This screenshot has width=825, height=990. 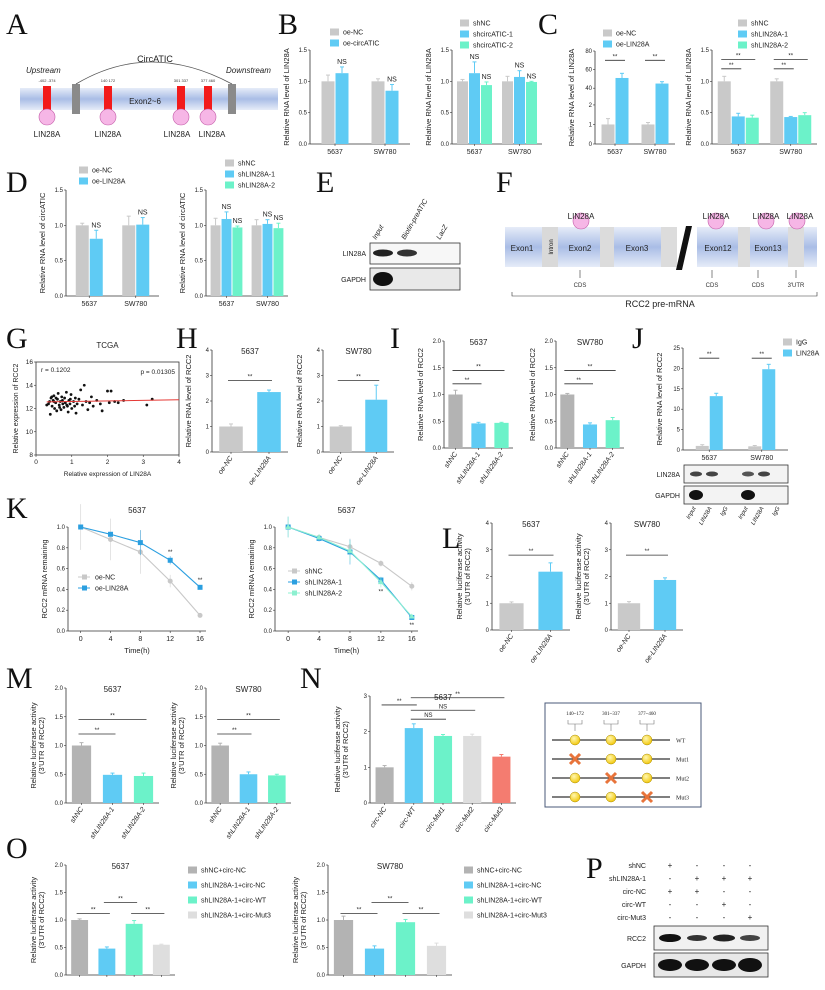 I want to click on x-category-label: circ-Mut3, so click(x=494, y=820).